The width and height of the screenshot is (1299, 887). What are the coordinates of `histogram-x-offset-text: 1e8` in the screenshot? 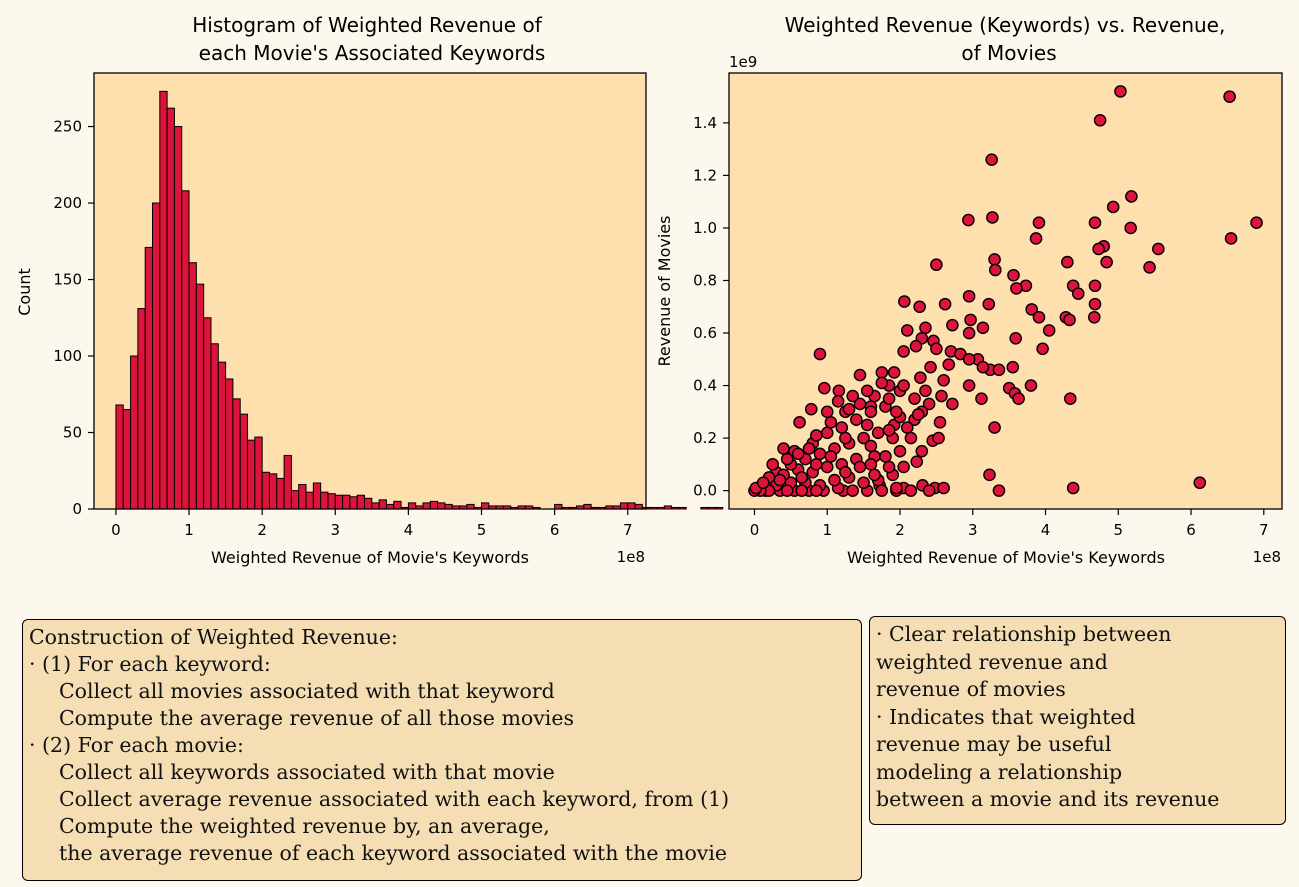 It's located at (631, 557).